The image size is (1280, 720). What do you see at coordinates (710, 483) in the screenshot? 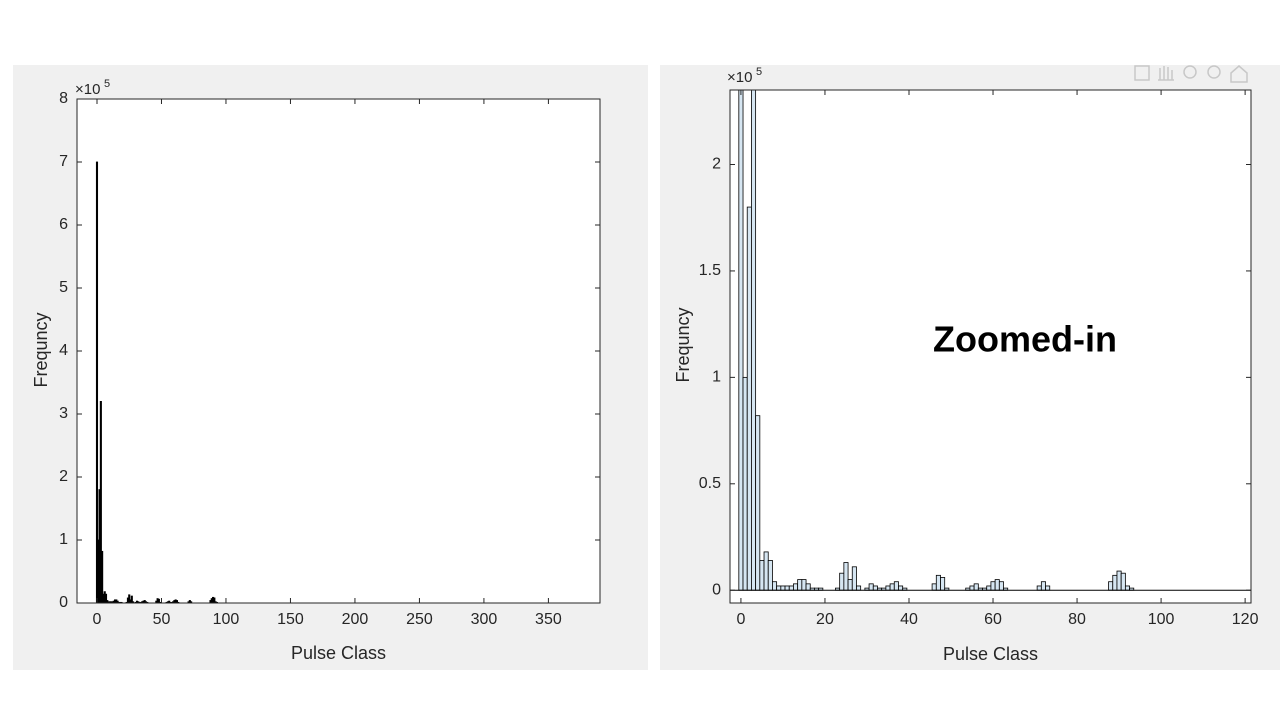
I see `y-tick-label: 0.5` at bounding box center [710, 483].